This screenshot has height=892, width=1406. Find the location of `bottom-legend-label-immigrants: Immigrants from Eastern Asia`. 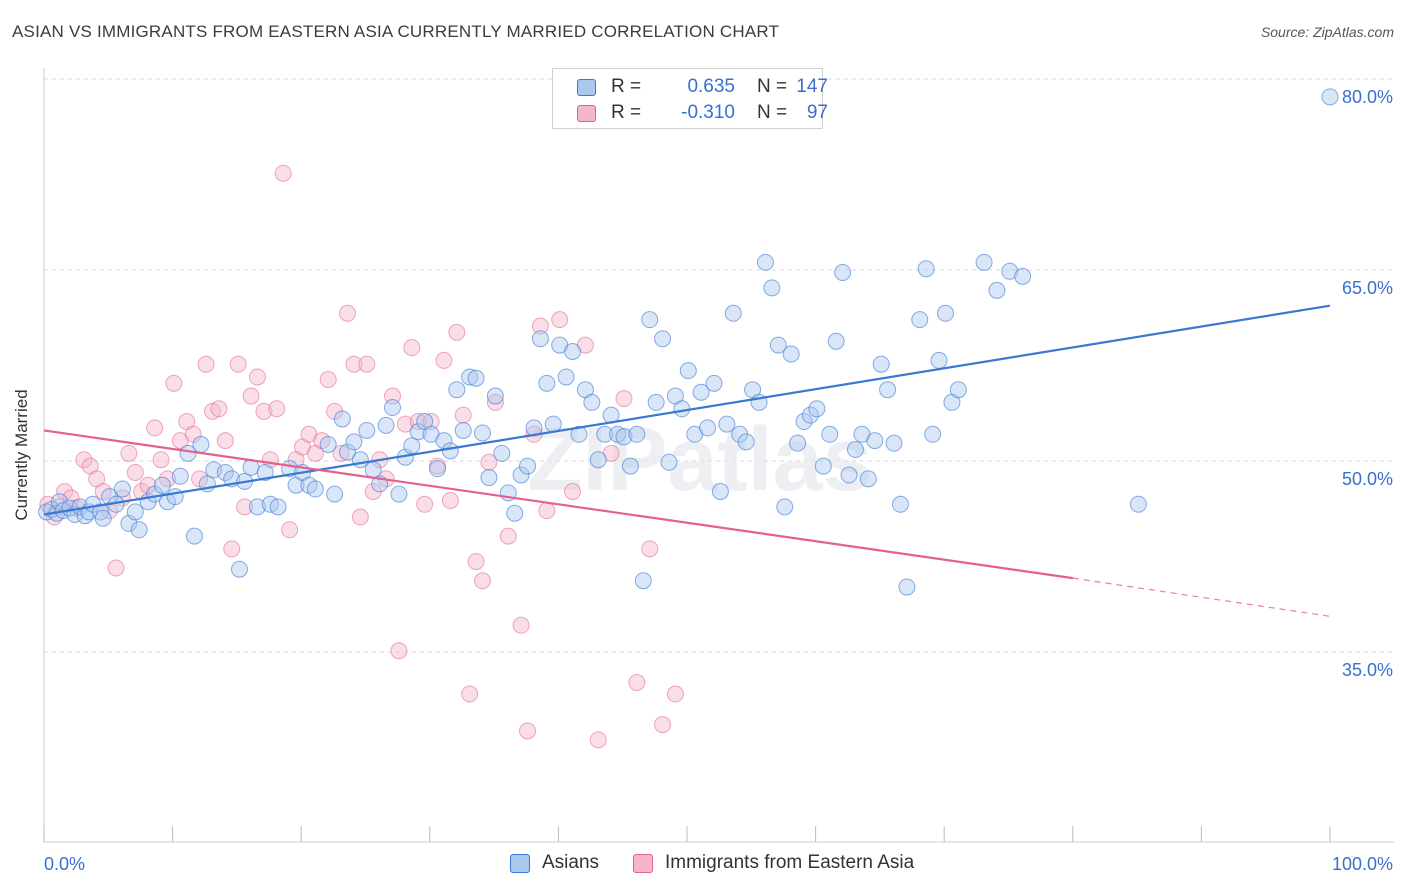

bottom-legend-label-immigrants: Immigrants from Eastern Asia is located at coordinates (790, 862).